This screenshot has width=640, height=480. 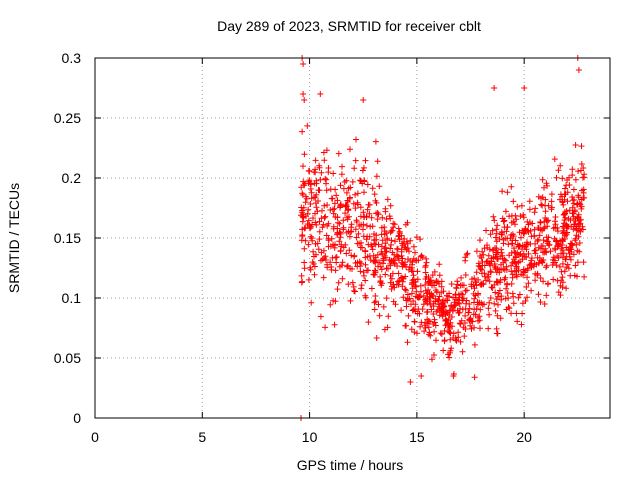 What do you see at coordinates (72, 58) in the screenshot?
I see `y-tick-label: 0.3` at bounding box center [72, 58].